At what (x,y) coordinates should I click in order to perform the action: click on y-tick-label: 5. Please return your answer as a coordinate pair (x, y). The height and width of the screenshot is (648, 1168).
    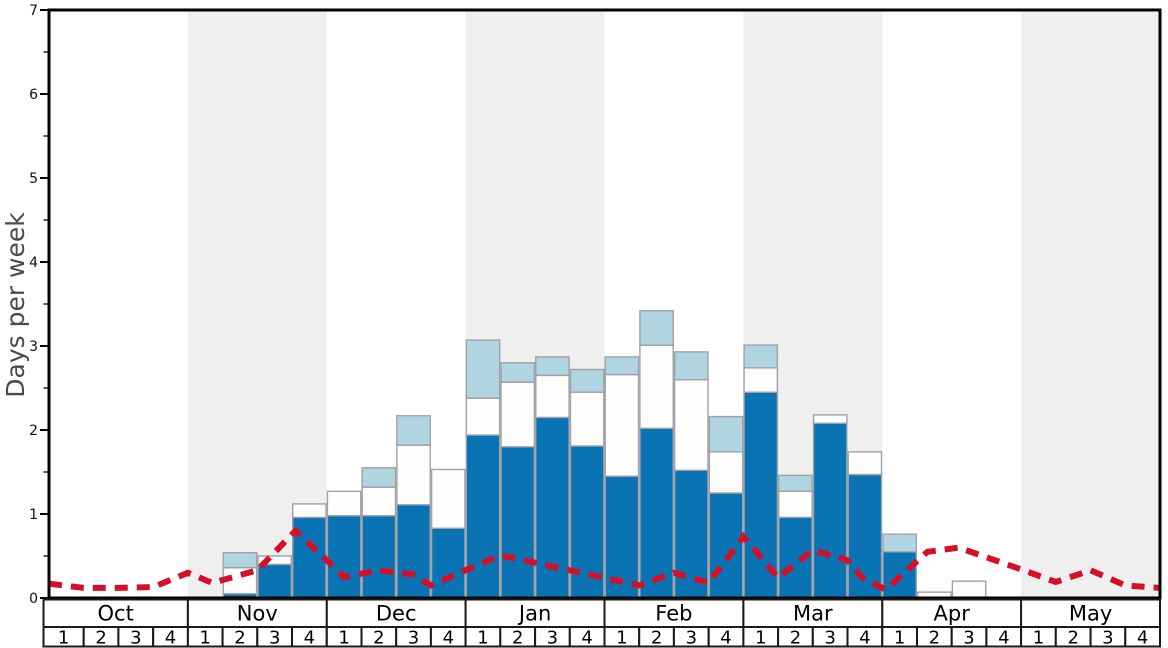
    Looking at the image, I should click on (33, 179).